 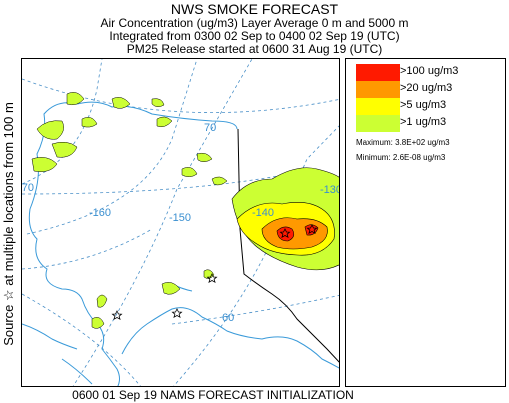 What do you see at coordinates (108, 354) in the screenshot?
I see `peninsula-coast` at bounding box center [108, 354].